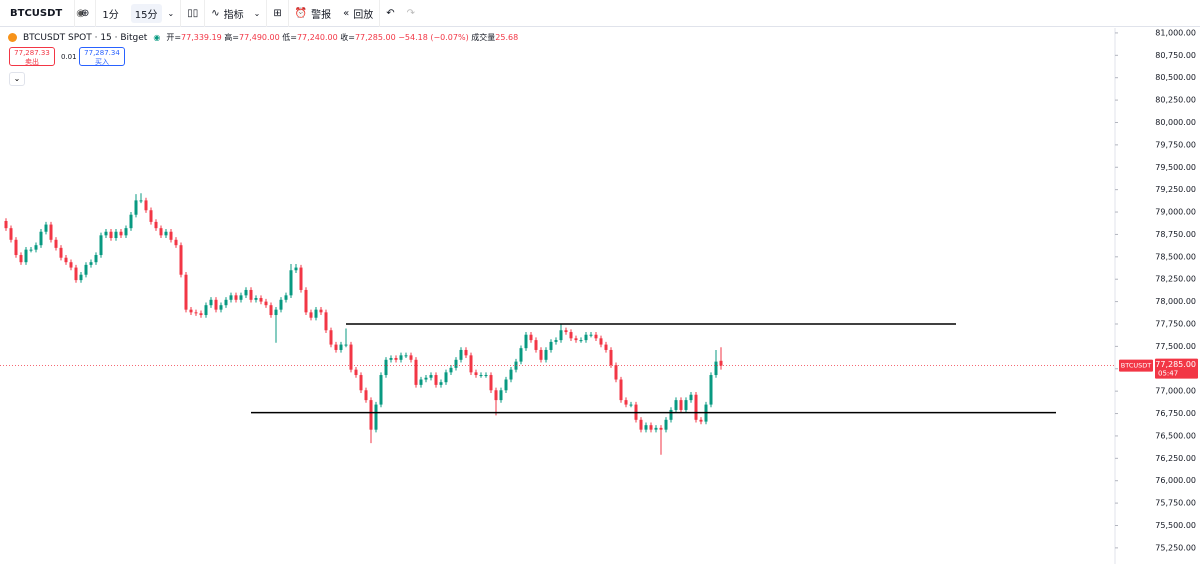 This screenshot has height=564, width=1200. What do you see at coordinates (1175, 413) in the screenshot?
I see `y-tick-label: 76,750.00` at bounding box center [1175, 413].